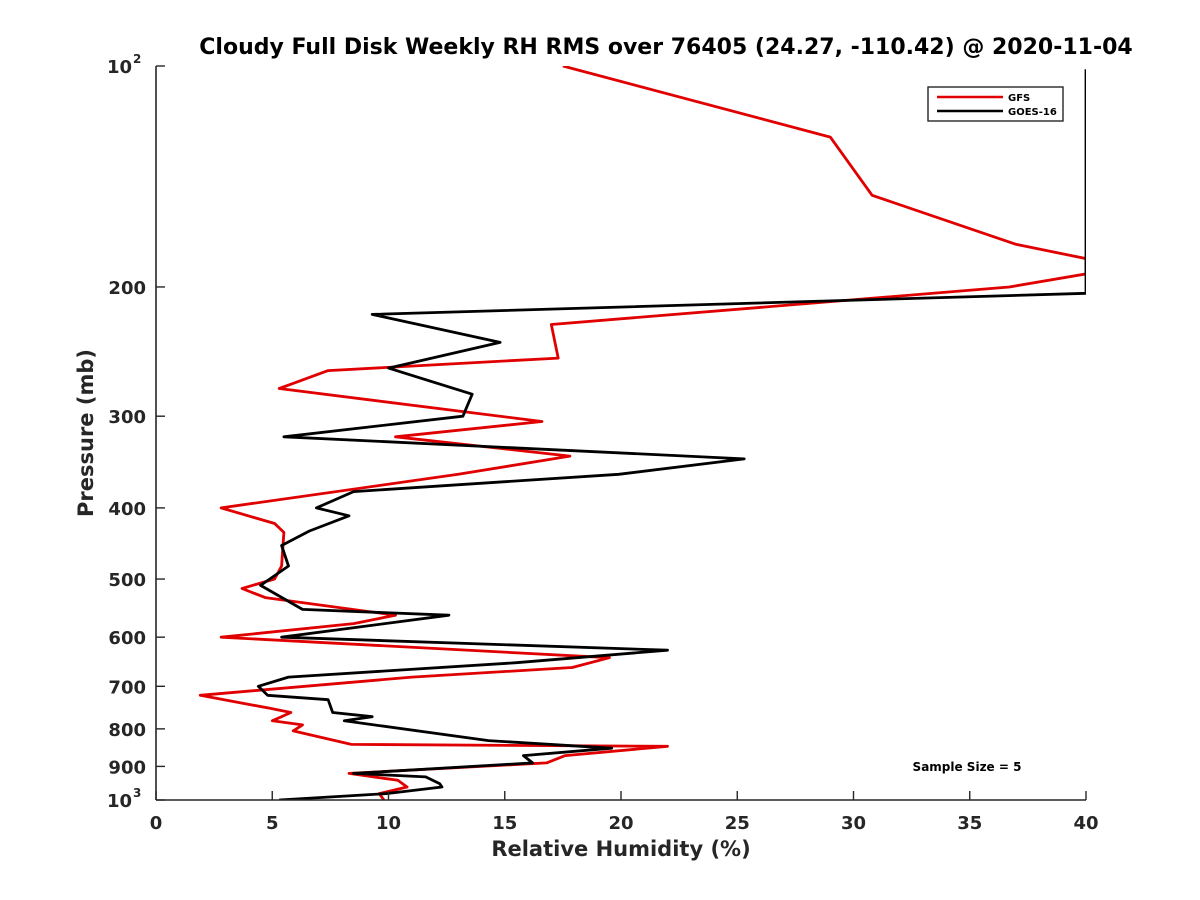  Describe the element at coordinates (127, 417) in the screenshot. I see `y-tick-label: 300` at that location.